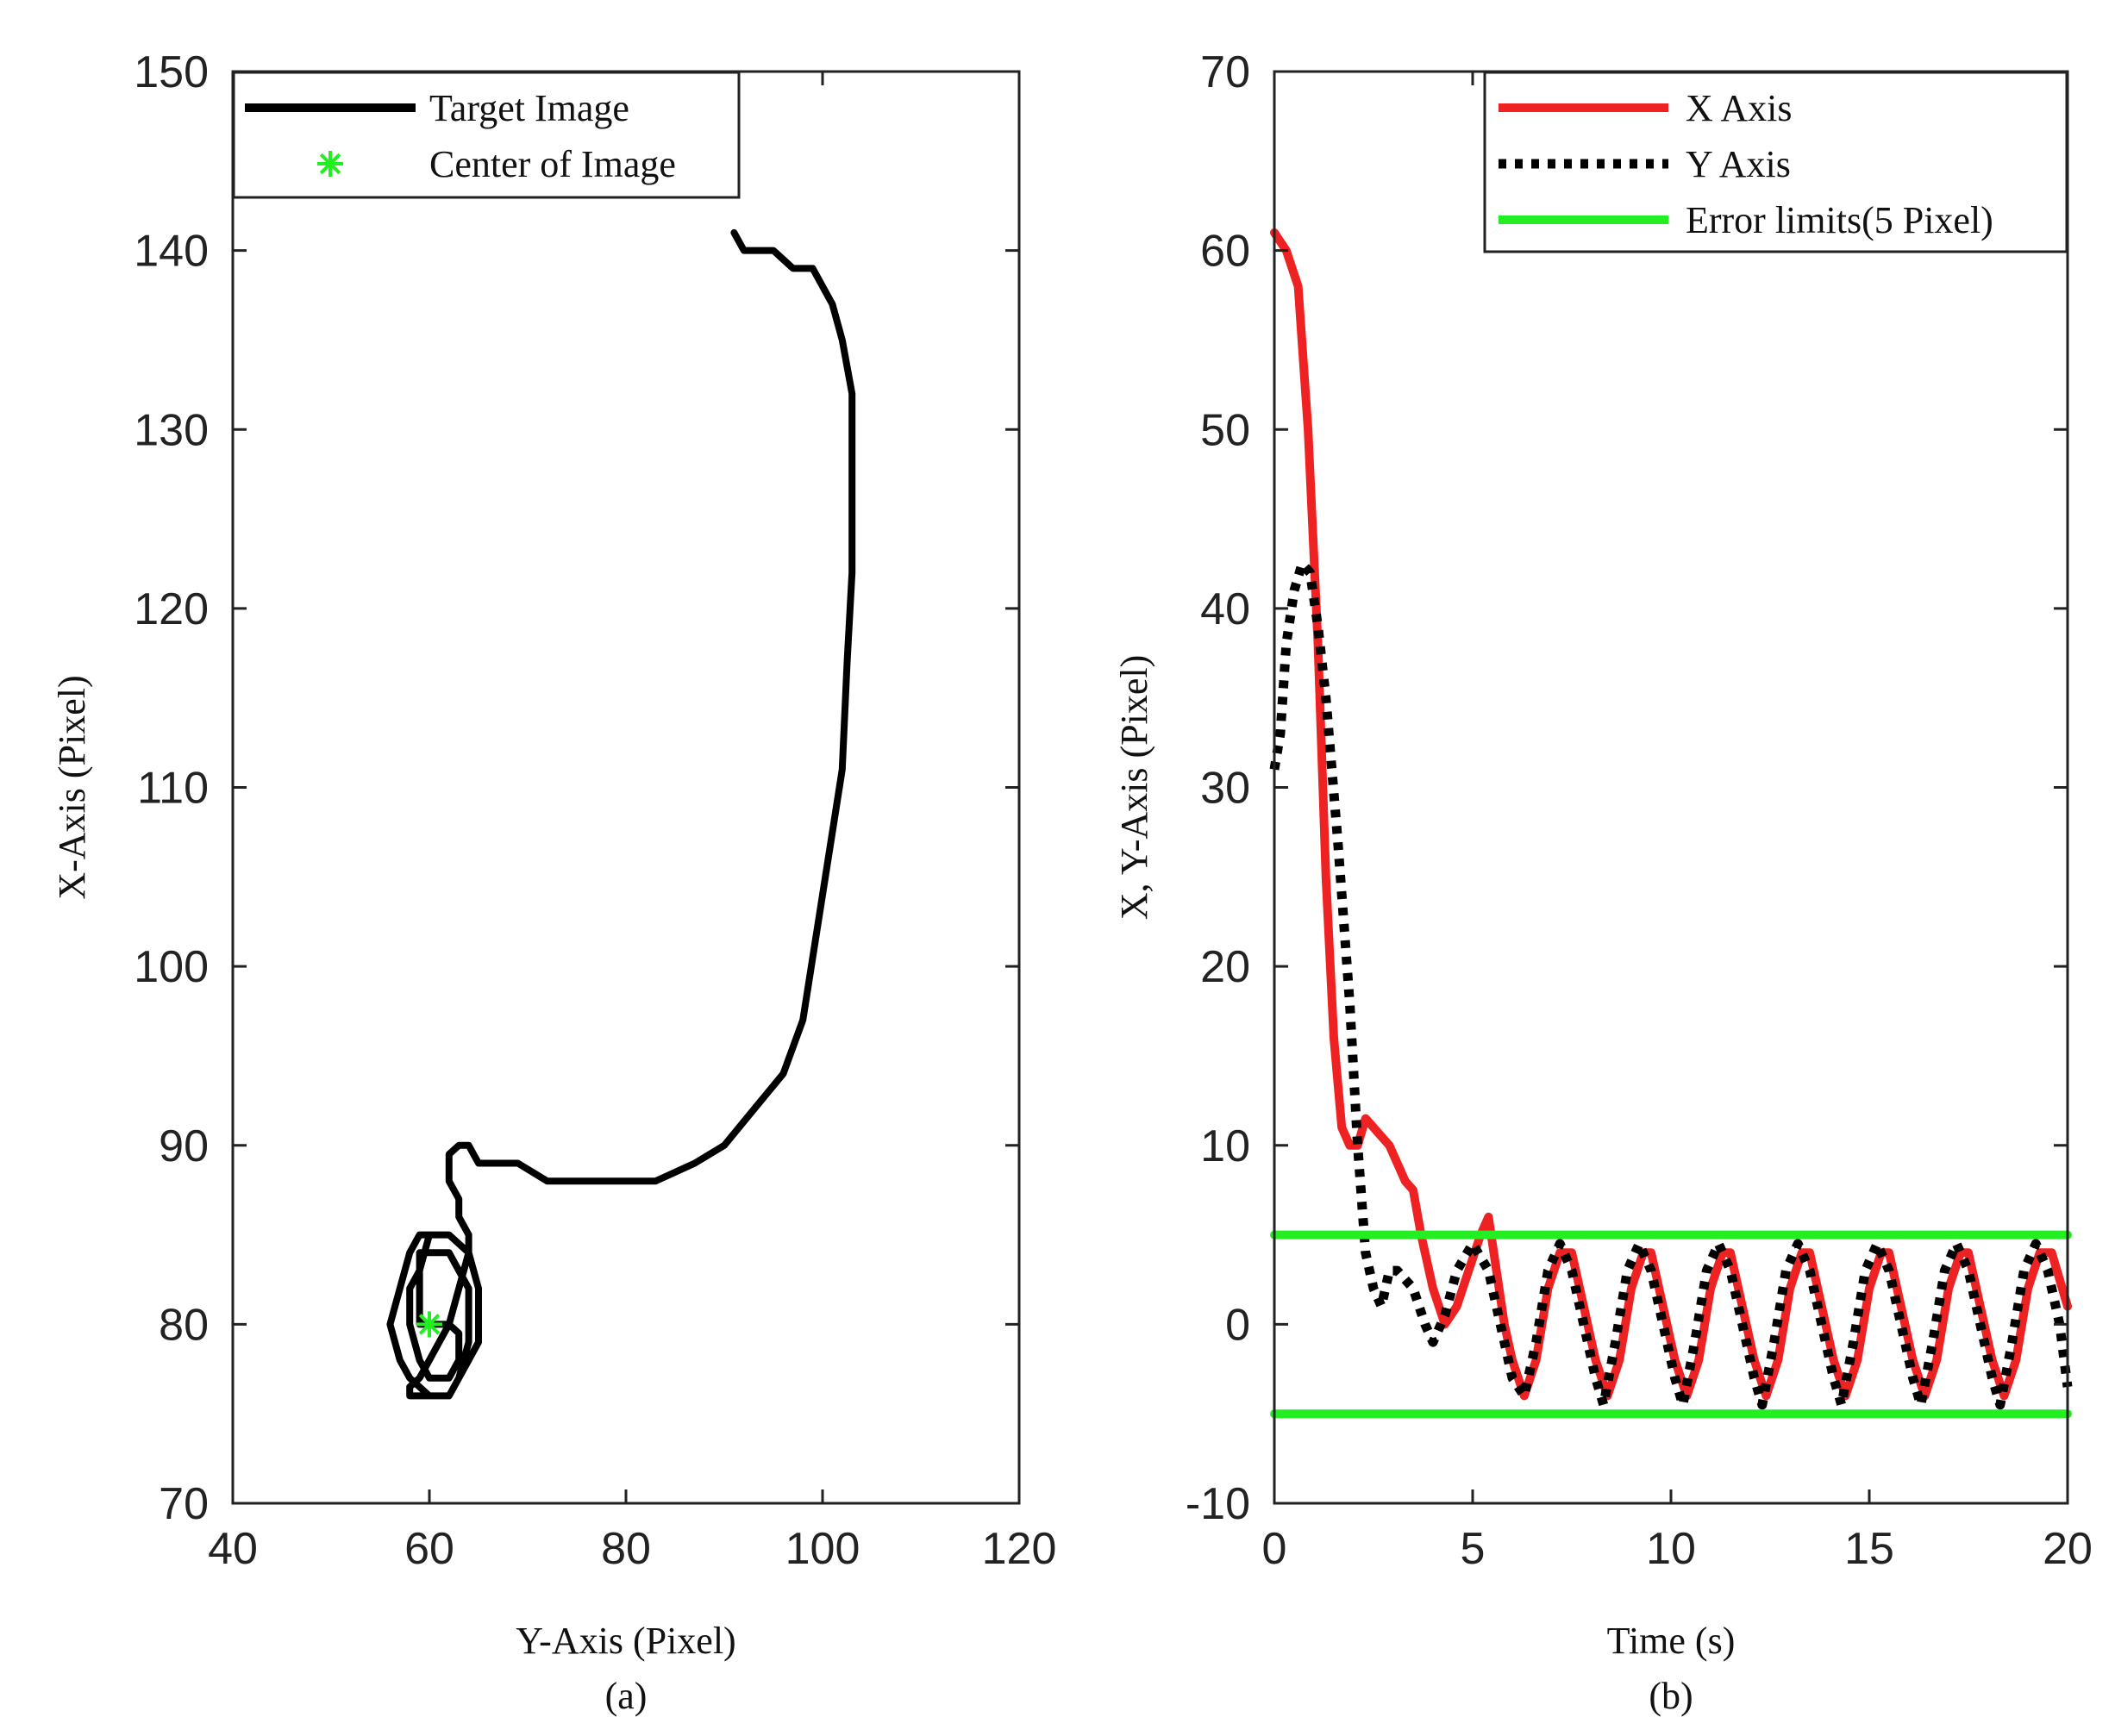 The width and height of the screenshot is (2115, 1736). What do you see at coordinates (171, 72) in the screenshot?
I see `y-tick-label: 150` at bounding box center [171, 72].